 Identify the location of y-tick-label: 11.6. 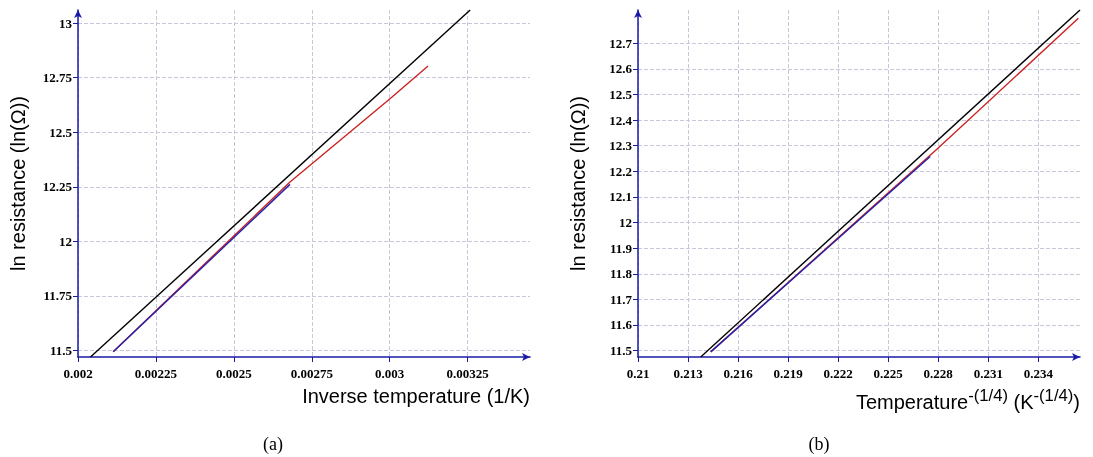
(621, 325).